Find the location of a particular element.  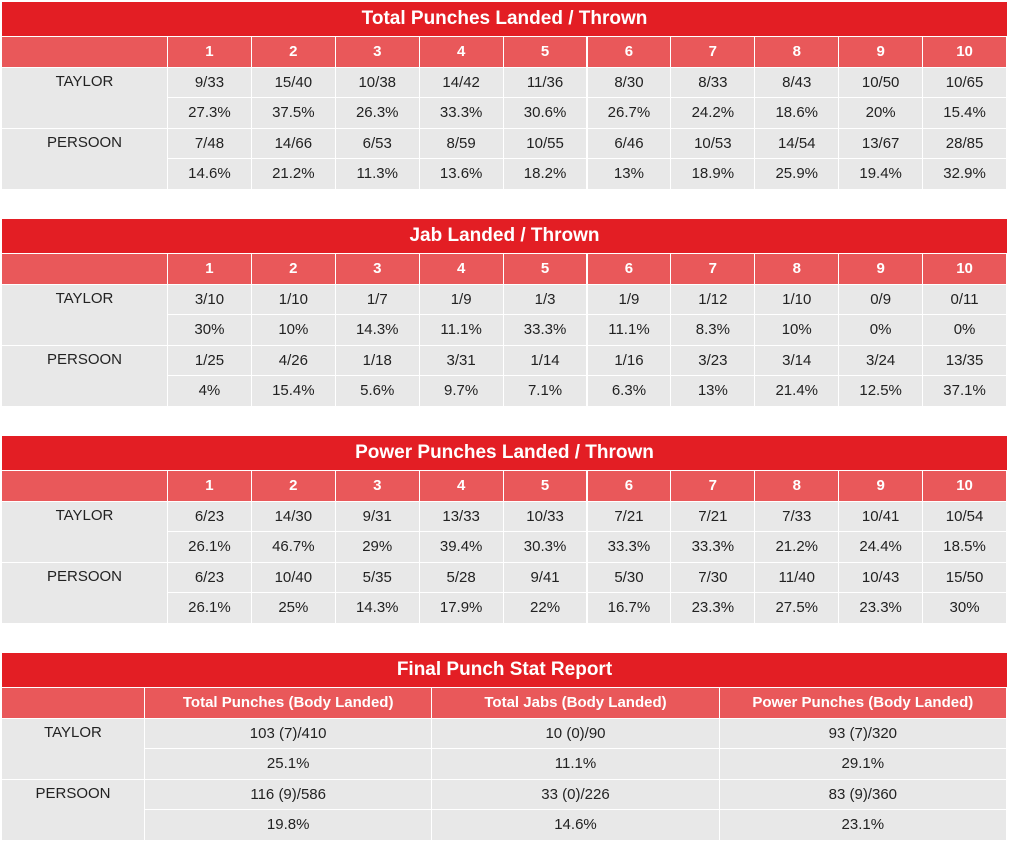

landed-thrown: 10 (0)/90 is located at coordinates (575, 733).